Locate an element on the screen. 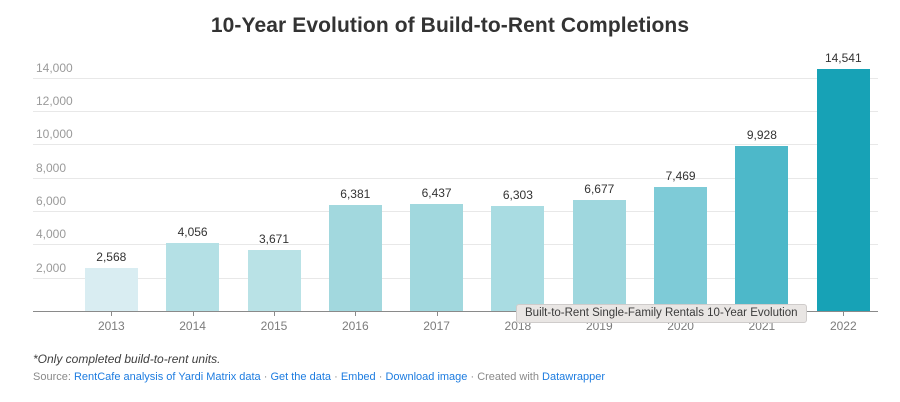  bar-value-label: 3,671 is located at coordinates (274, 238).